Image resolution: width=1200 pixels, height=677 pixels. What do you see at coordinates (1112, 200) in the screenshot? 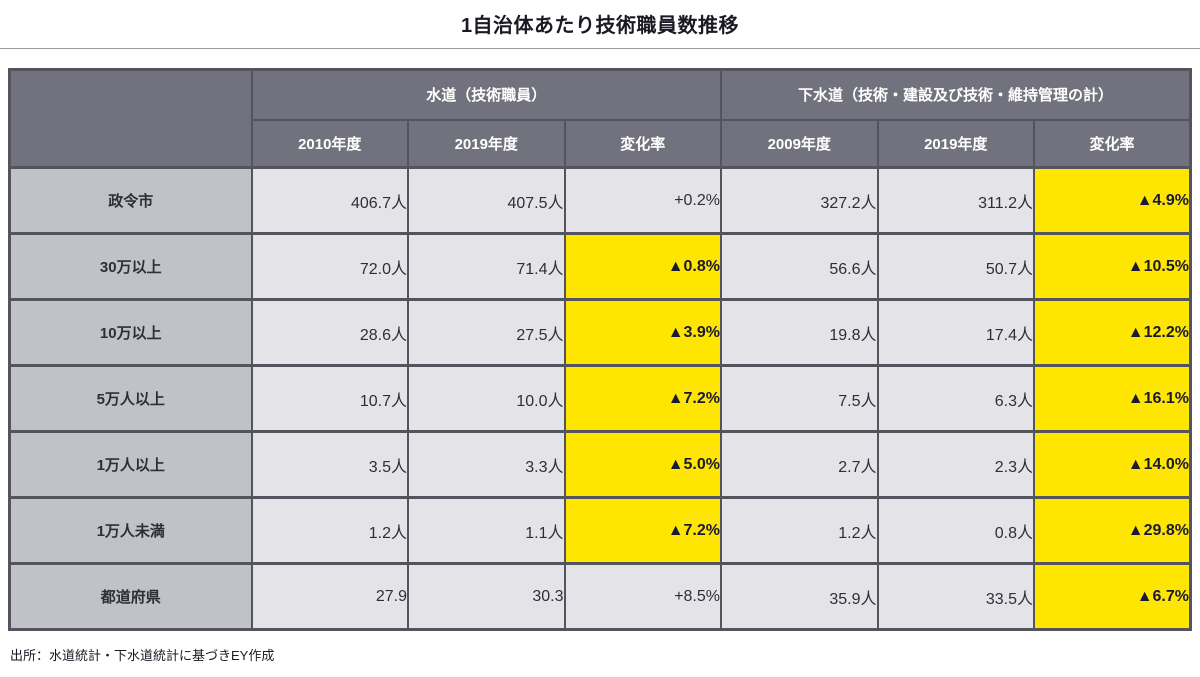
I see `change-cell-highlighted: ▲4.9%` at bounding box center [1112, 200].